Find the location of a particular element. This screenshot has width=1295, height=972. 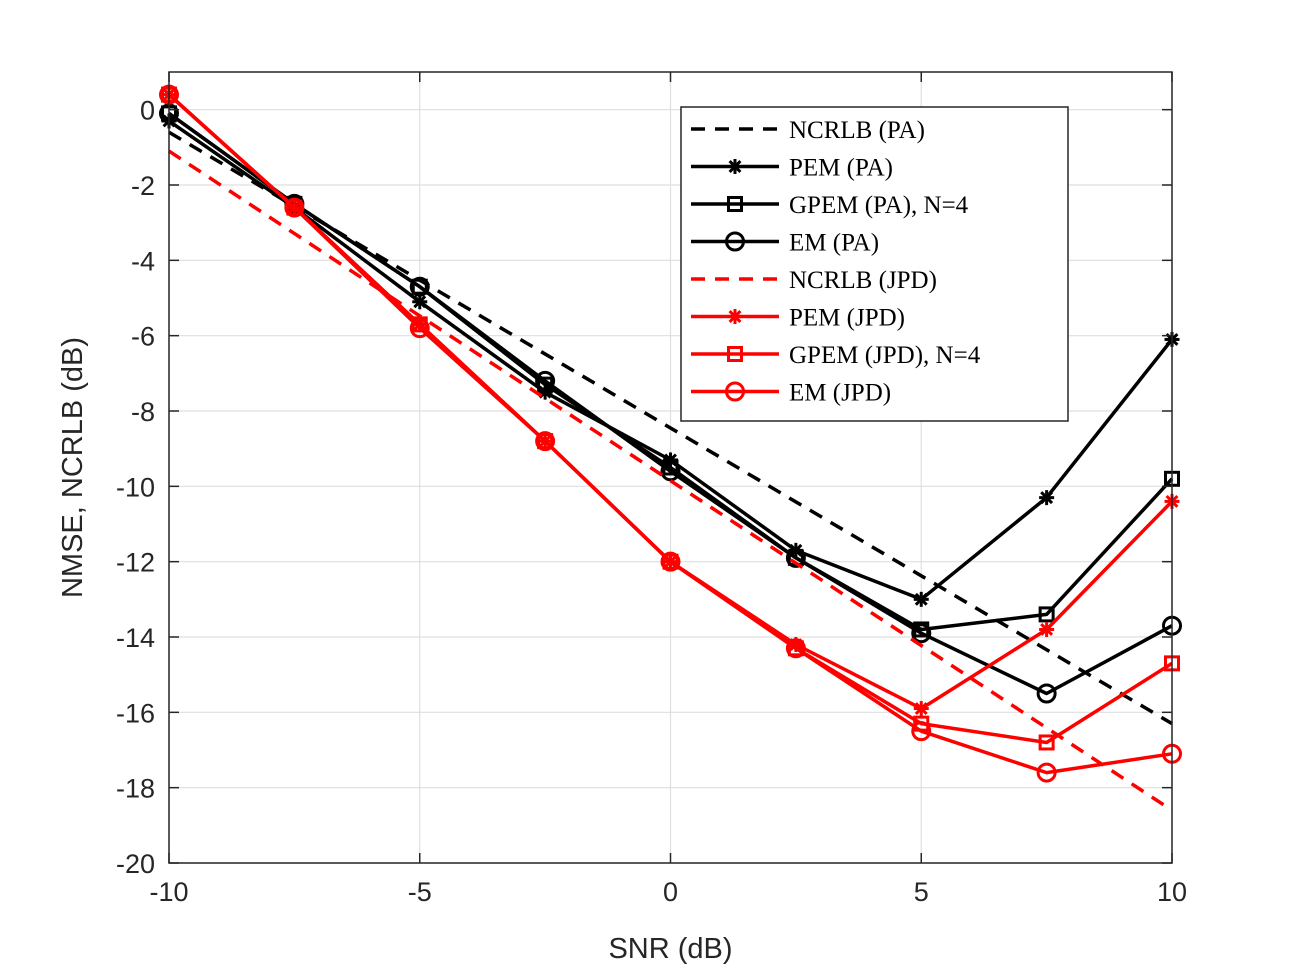

y-tick-label: -8 is located at coordinates (143, 412).